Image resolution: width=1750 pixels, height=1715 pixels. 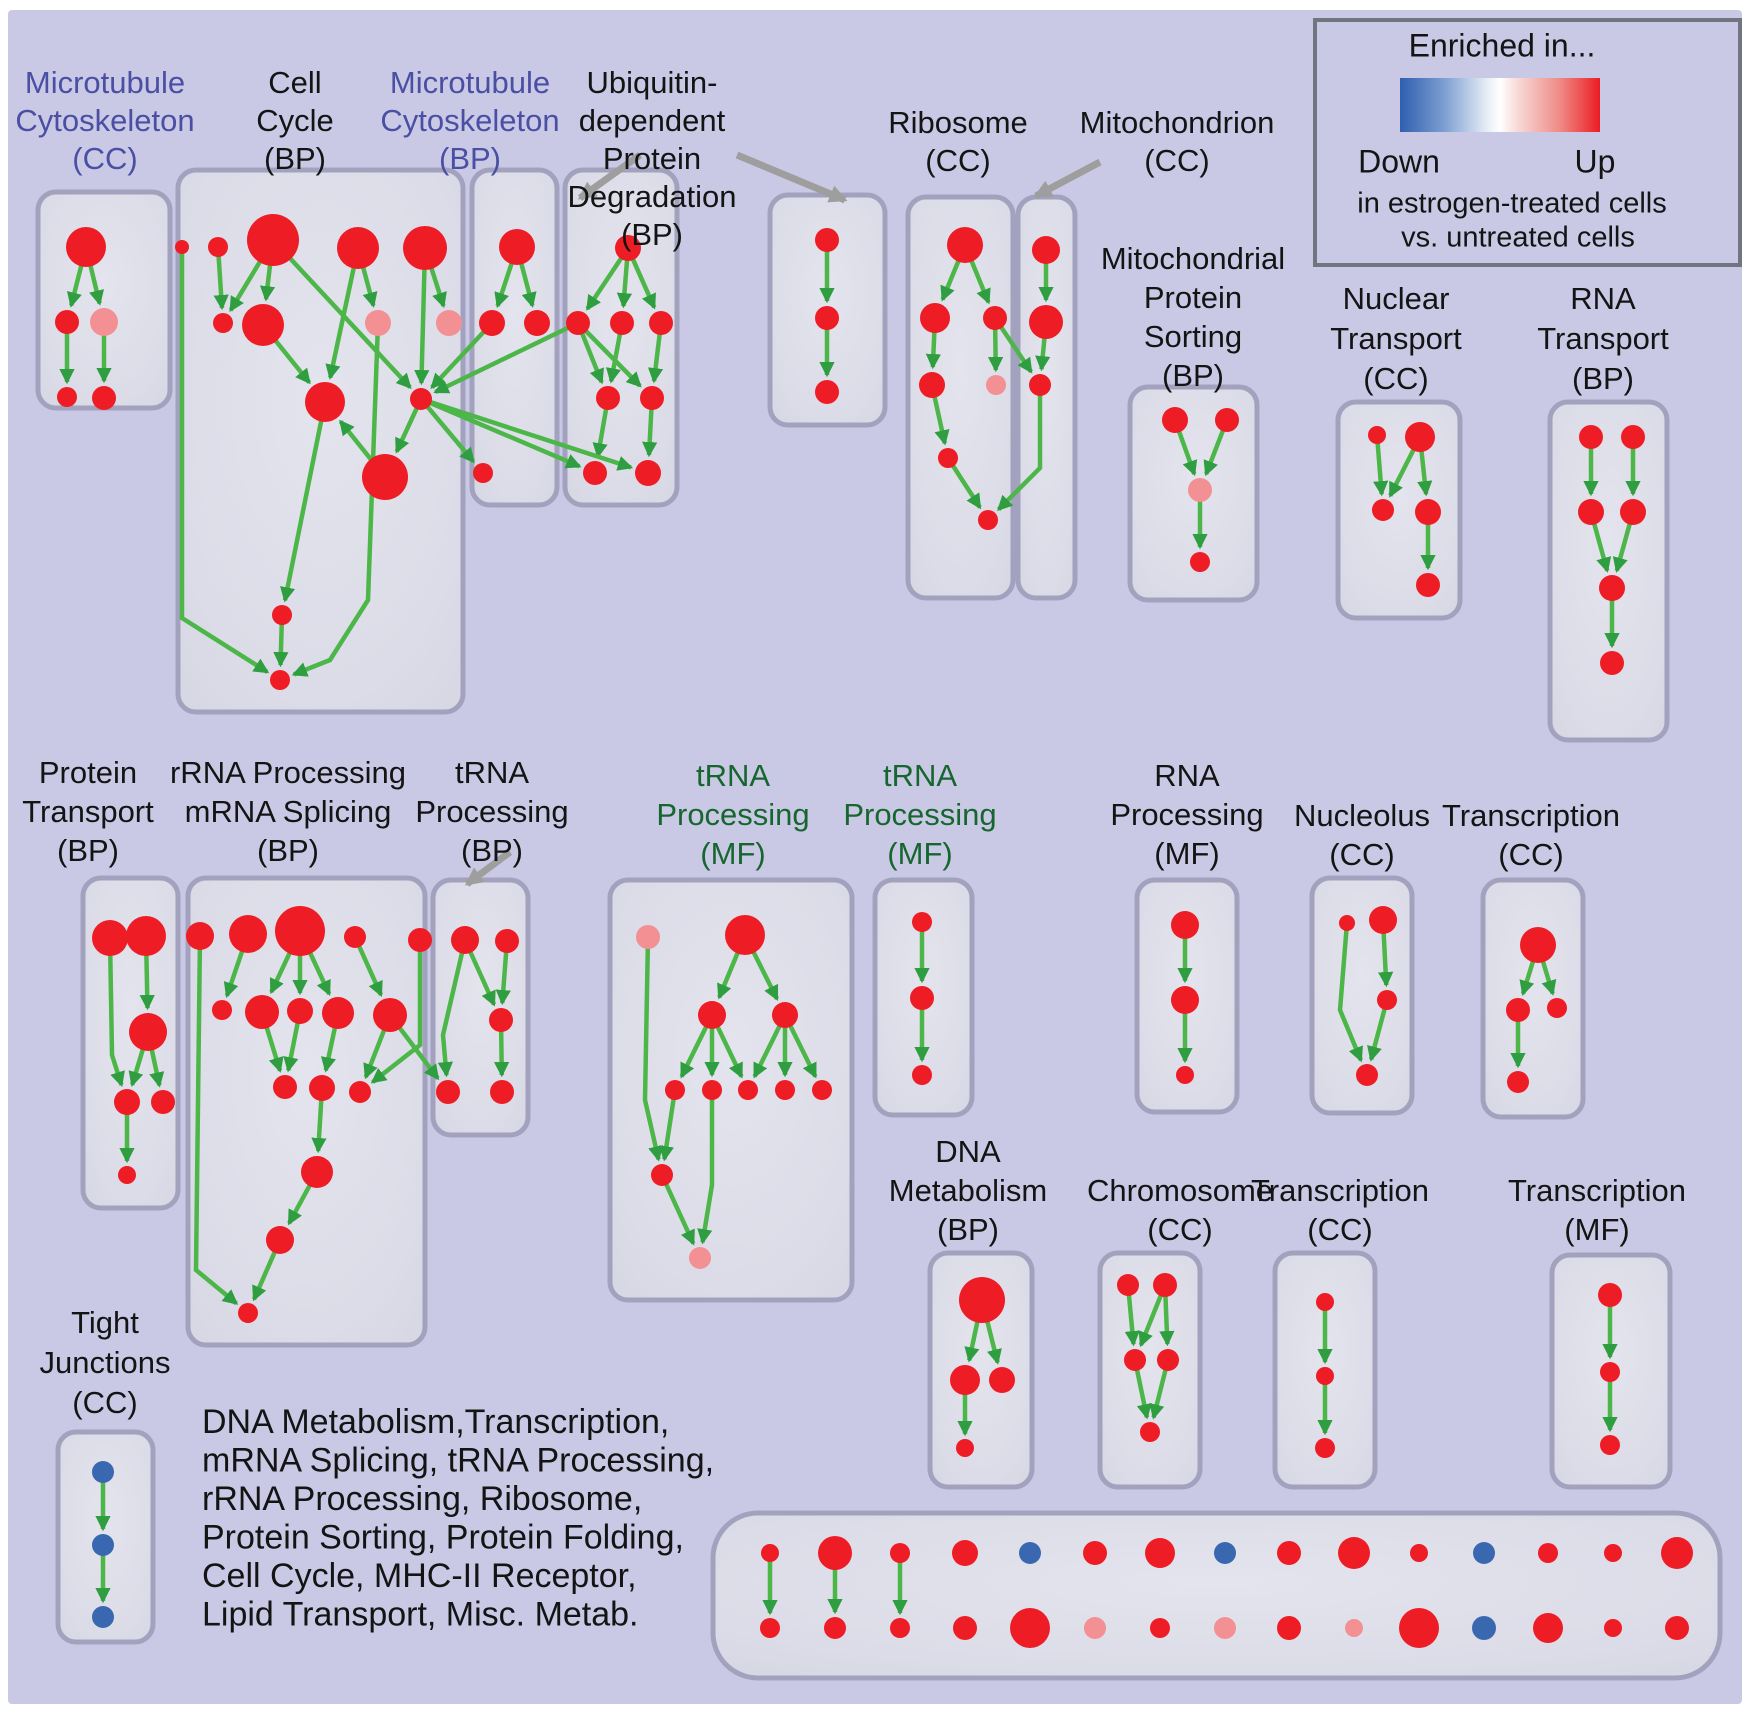 What do you see at coordinates (609, 354) in the screenshot?
I see `go-edge-ubiq_a` at bounding box center [609, 354].